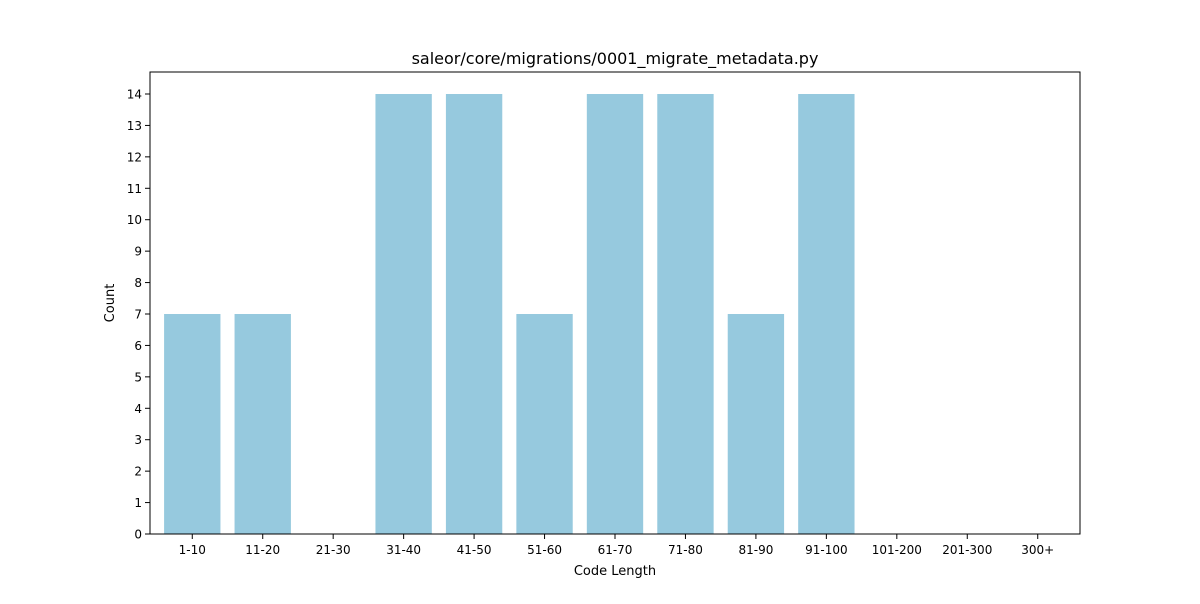 The width and height of the screenshot is (1200, 604). What do you see at coordinates (134, 220) in the screenshot?
I see `y-tick-label: 10` at bounding box center [134, 220].